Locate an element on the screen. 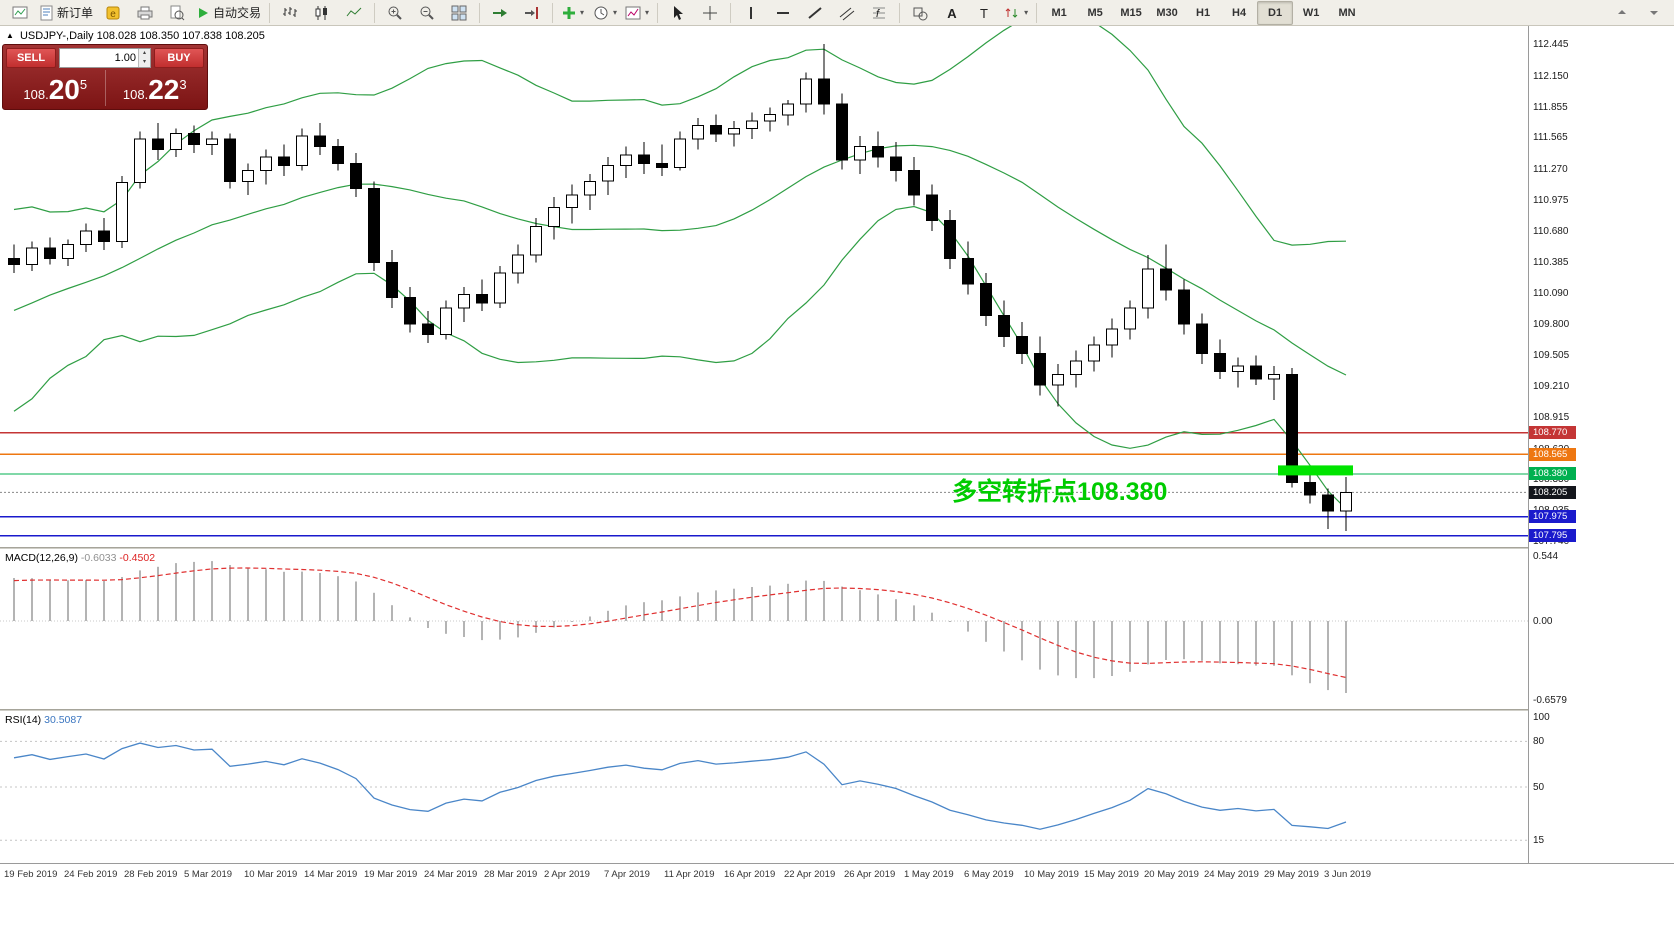 The height and width of the screenshot is (948, 1674). sell-button: SELL is located at coordinates (31, 58).